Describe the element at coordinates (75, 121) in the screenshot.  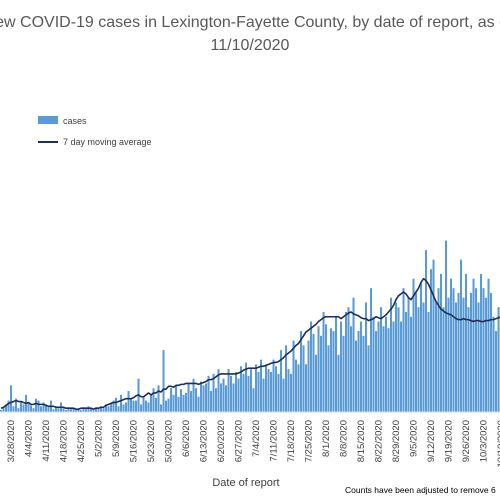
I see `legend-cases-label: cases` at that location.